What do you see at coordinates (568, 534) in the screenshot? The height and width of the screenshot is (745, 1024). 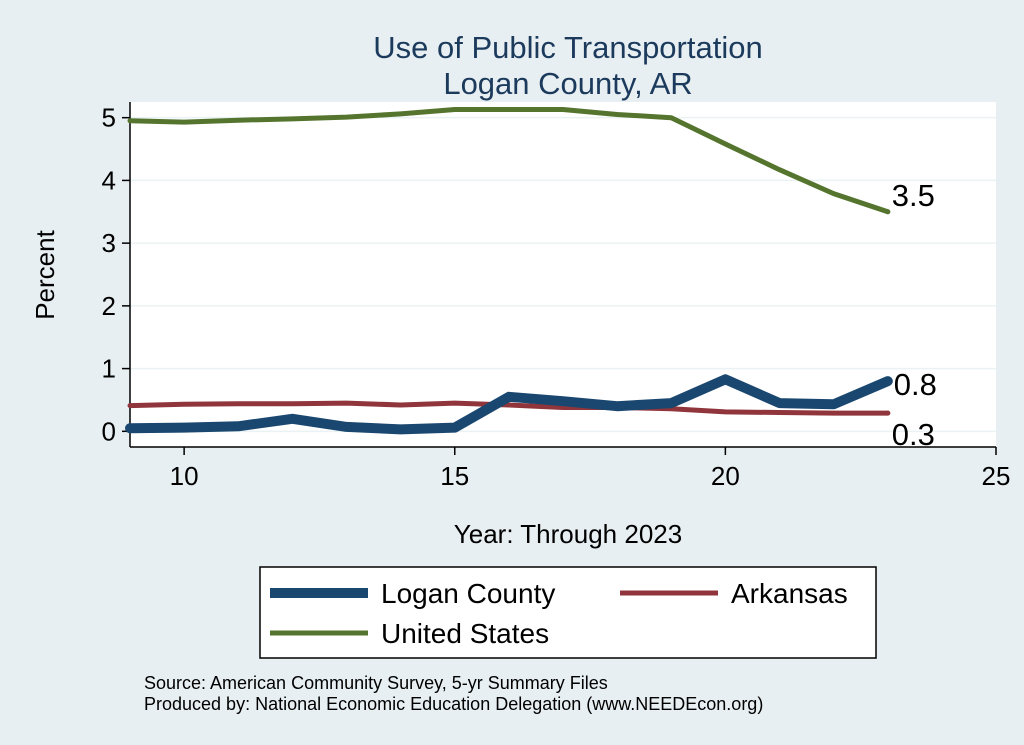 I see `x-axis-title: Year: Through 2023` at bounding box center [568, 534].